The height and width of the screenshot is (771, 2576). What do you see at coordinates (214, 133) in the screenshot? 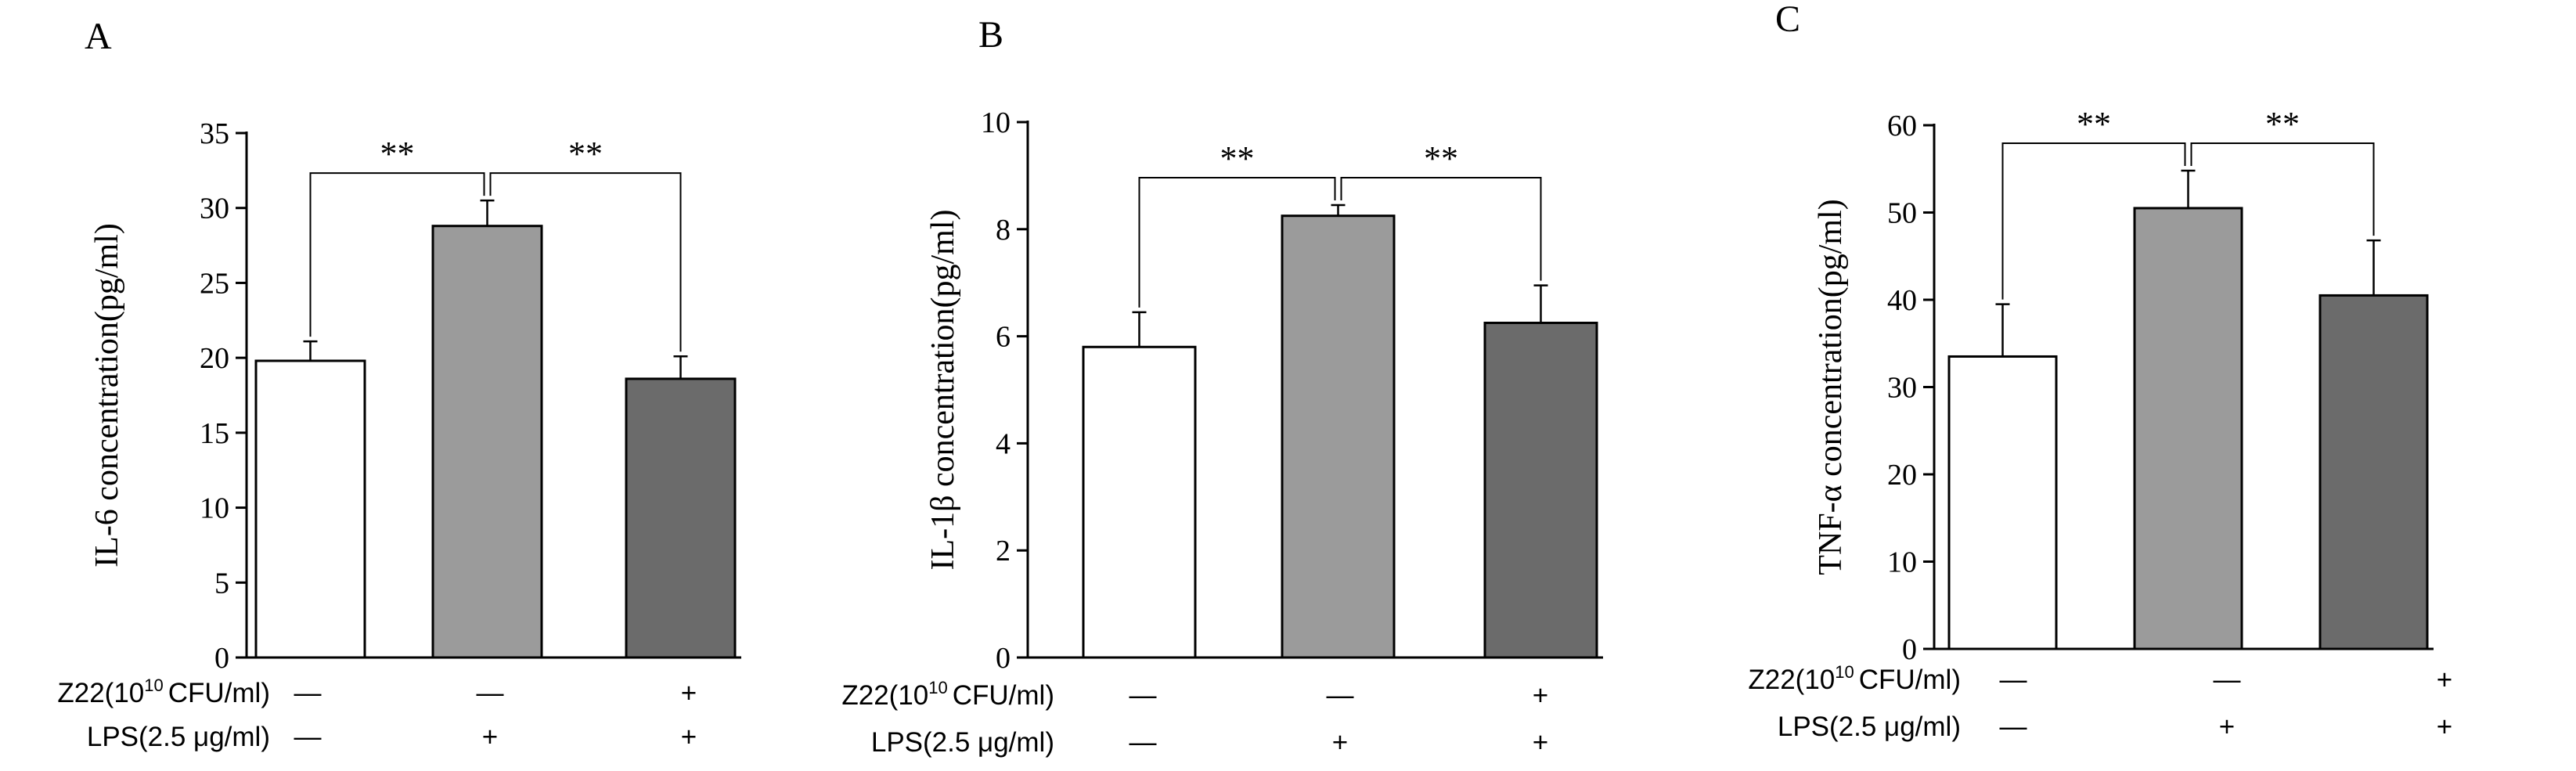
I see `y-tick-label: 35` at bounding box center [214, 133].